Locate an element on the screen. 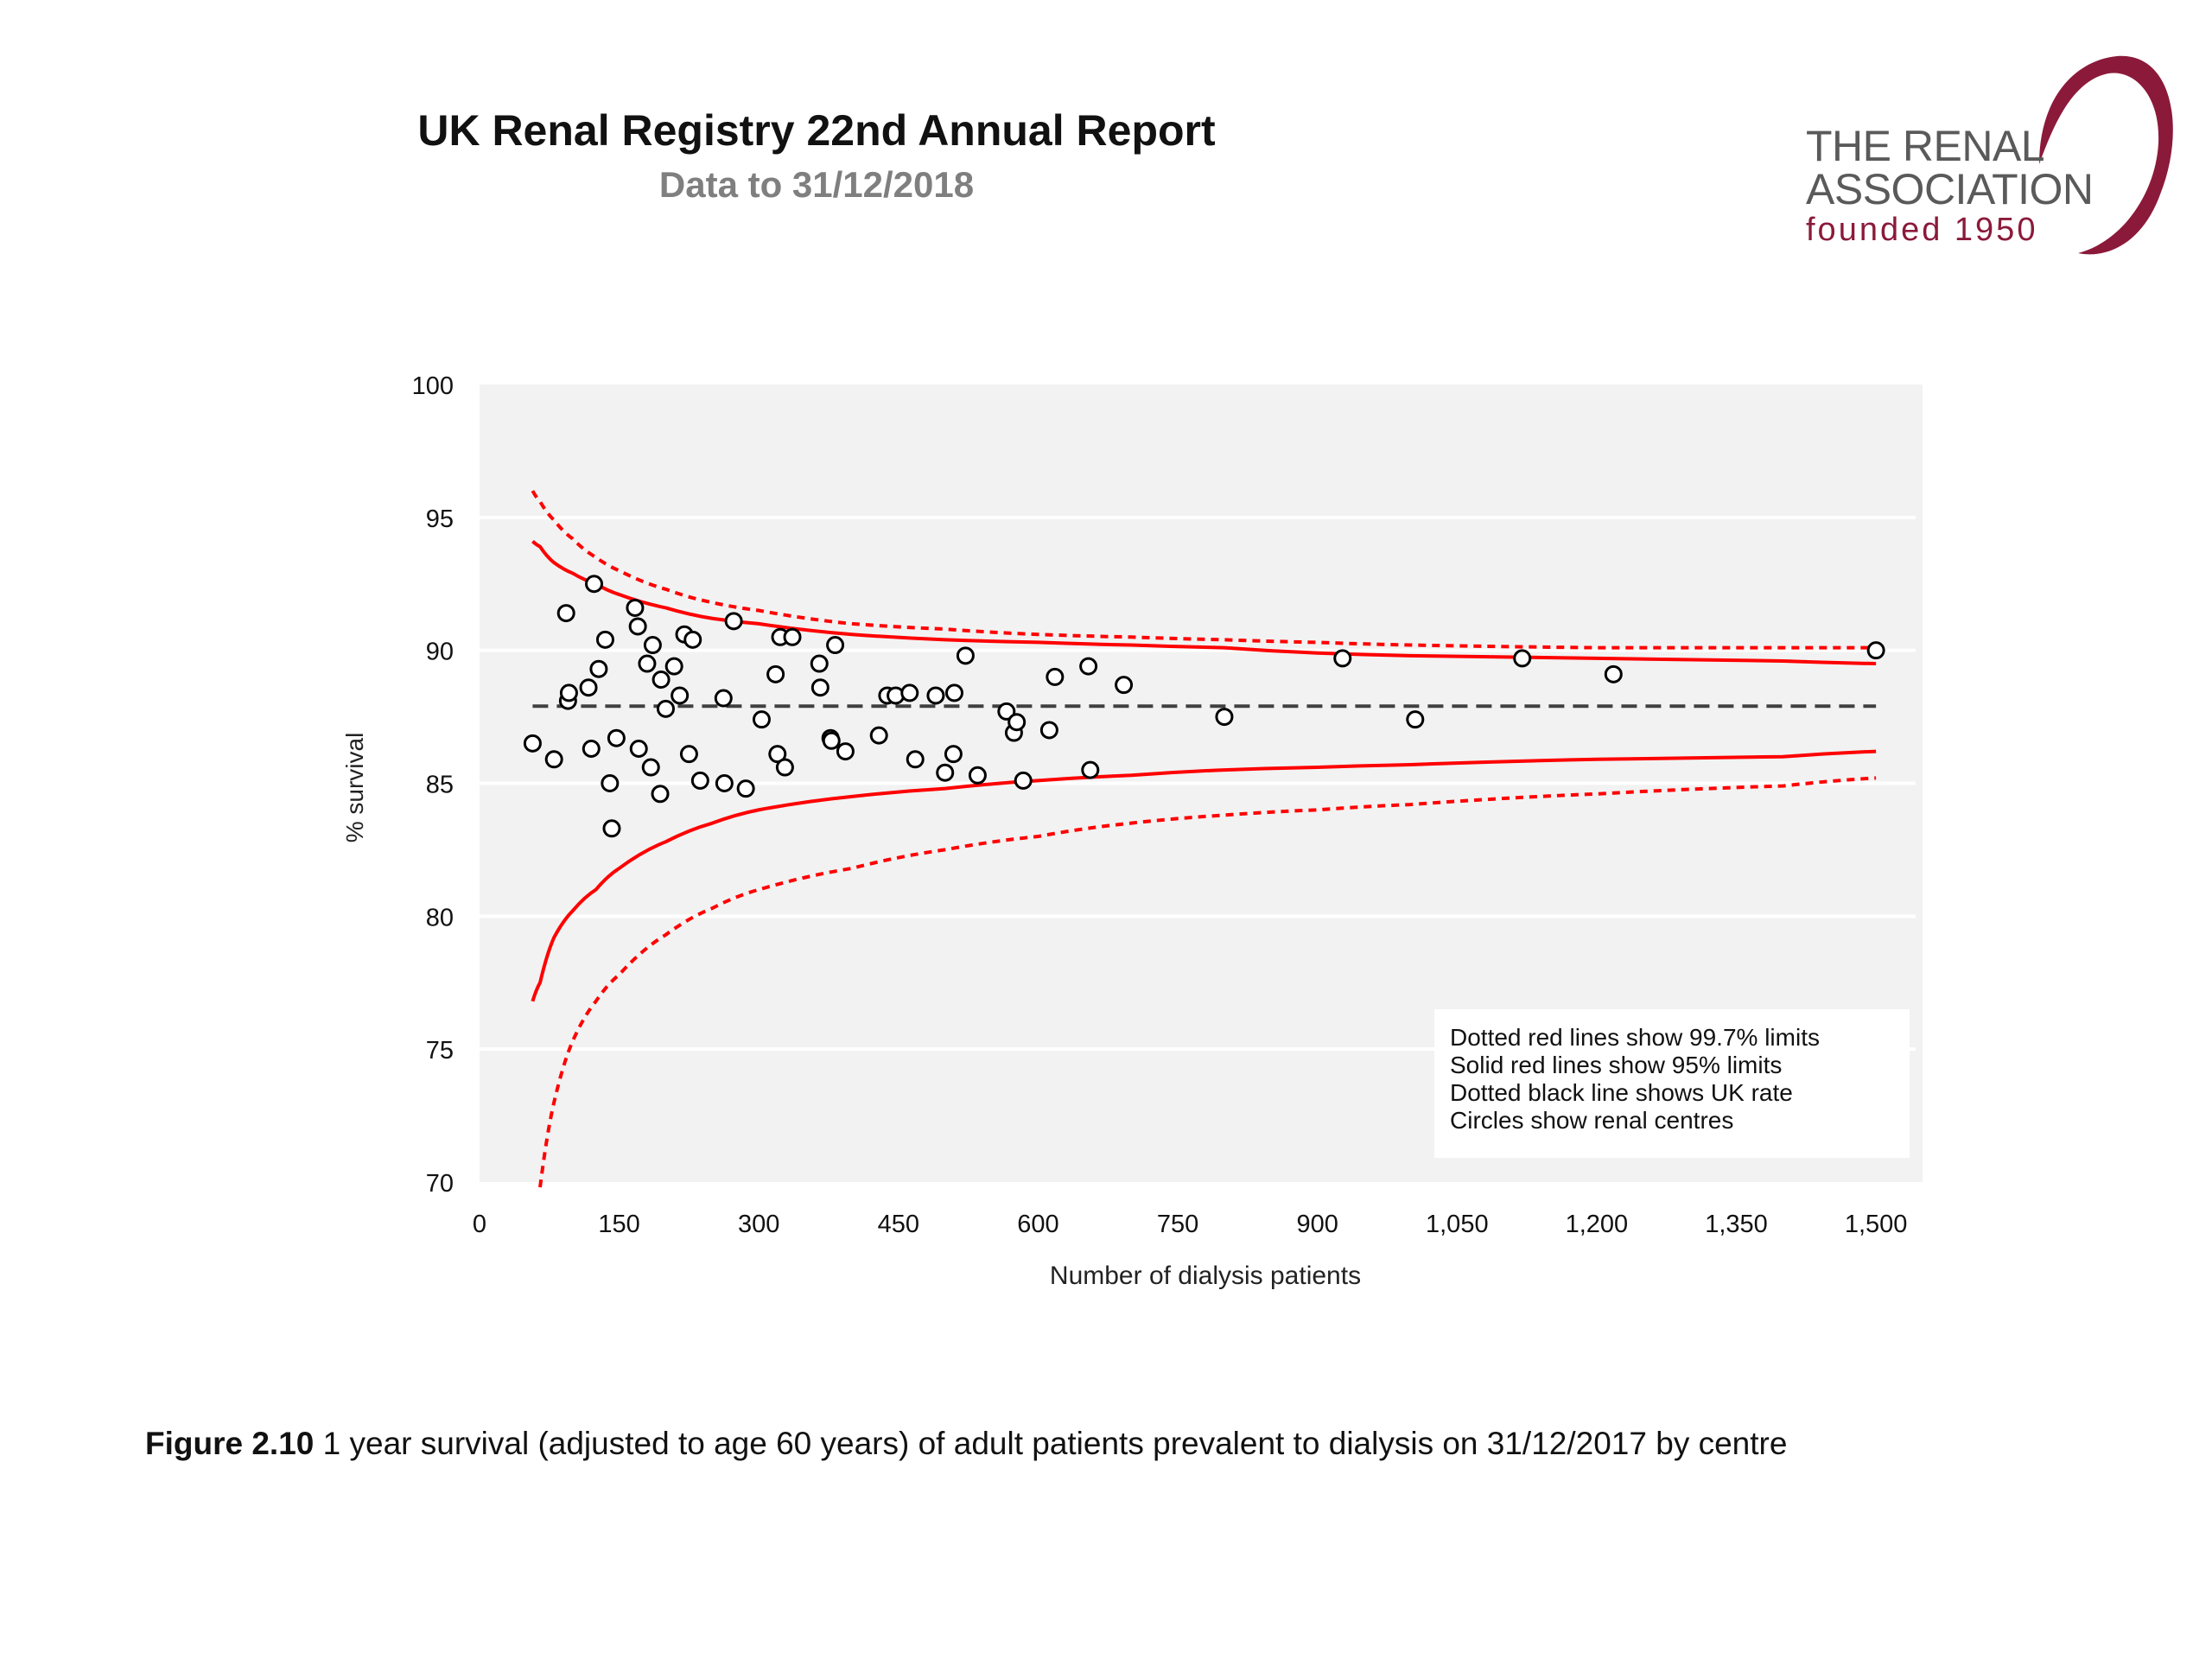 The width and height of the screenshot is (2212, 1659). y-tick-label: 95 is located at coordinates (440, 519).